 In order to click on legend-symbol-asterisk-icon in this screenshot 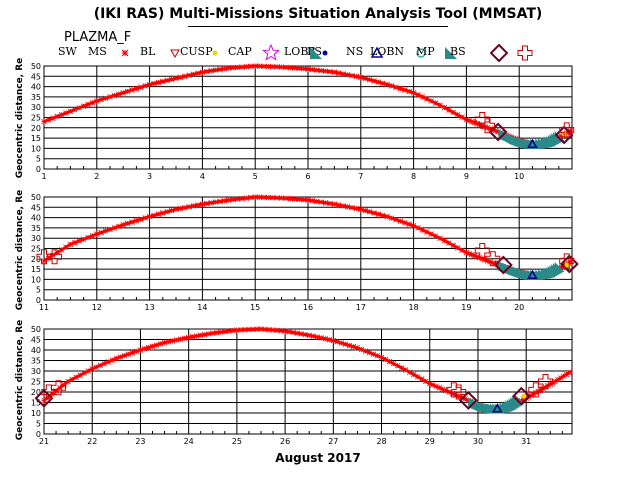, I will do `click(125, 53)`.